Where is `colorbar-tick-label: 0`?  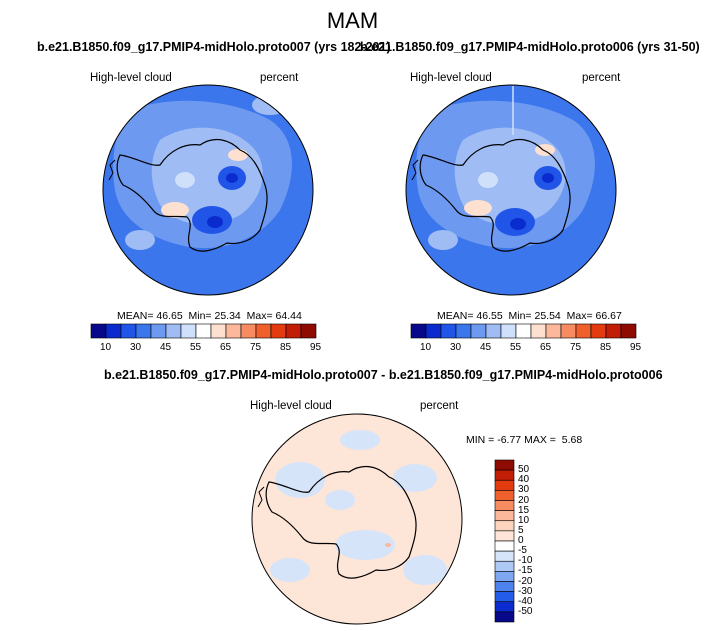
colorbar-tick-label: 0 is located at coordinates (521, 540).